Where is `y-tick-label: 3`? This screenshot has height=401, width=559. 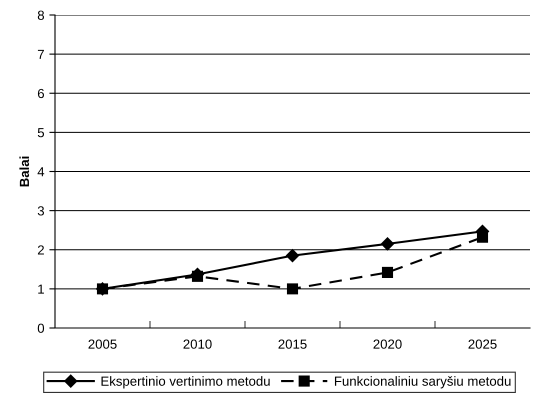 y-tick-label: 3 is located at coordinates (41, 211).